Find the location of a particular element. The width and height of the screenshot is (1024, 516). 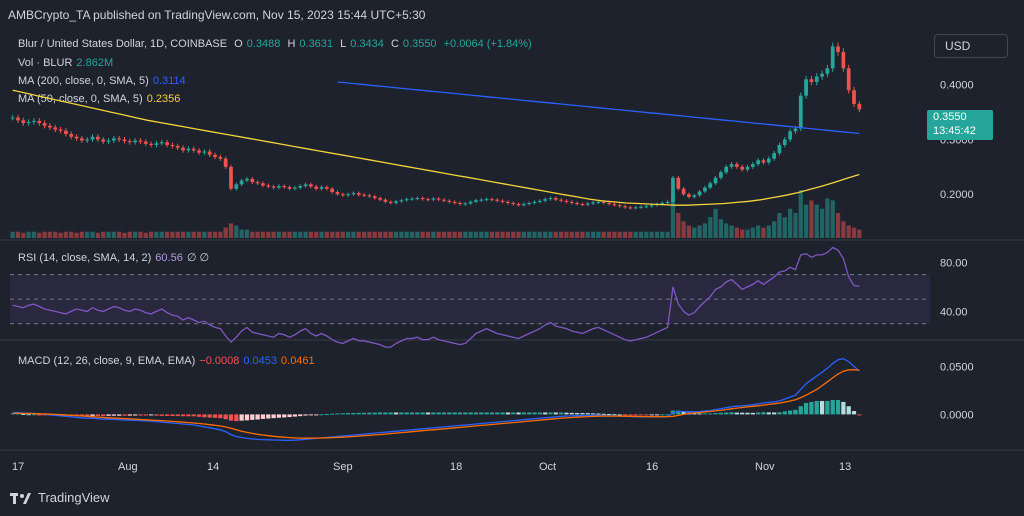

close-label: C is located at coordinates (394, 44).